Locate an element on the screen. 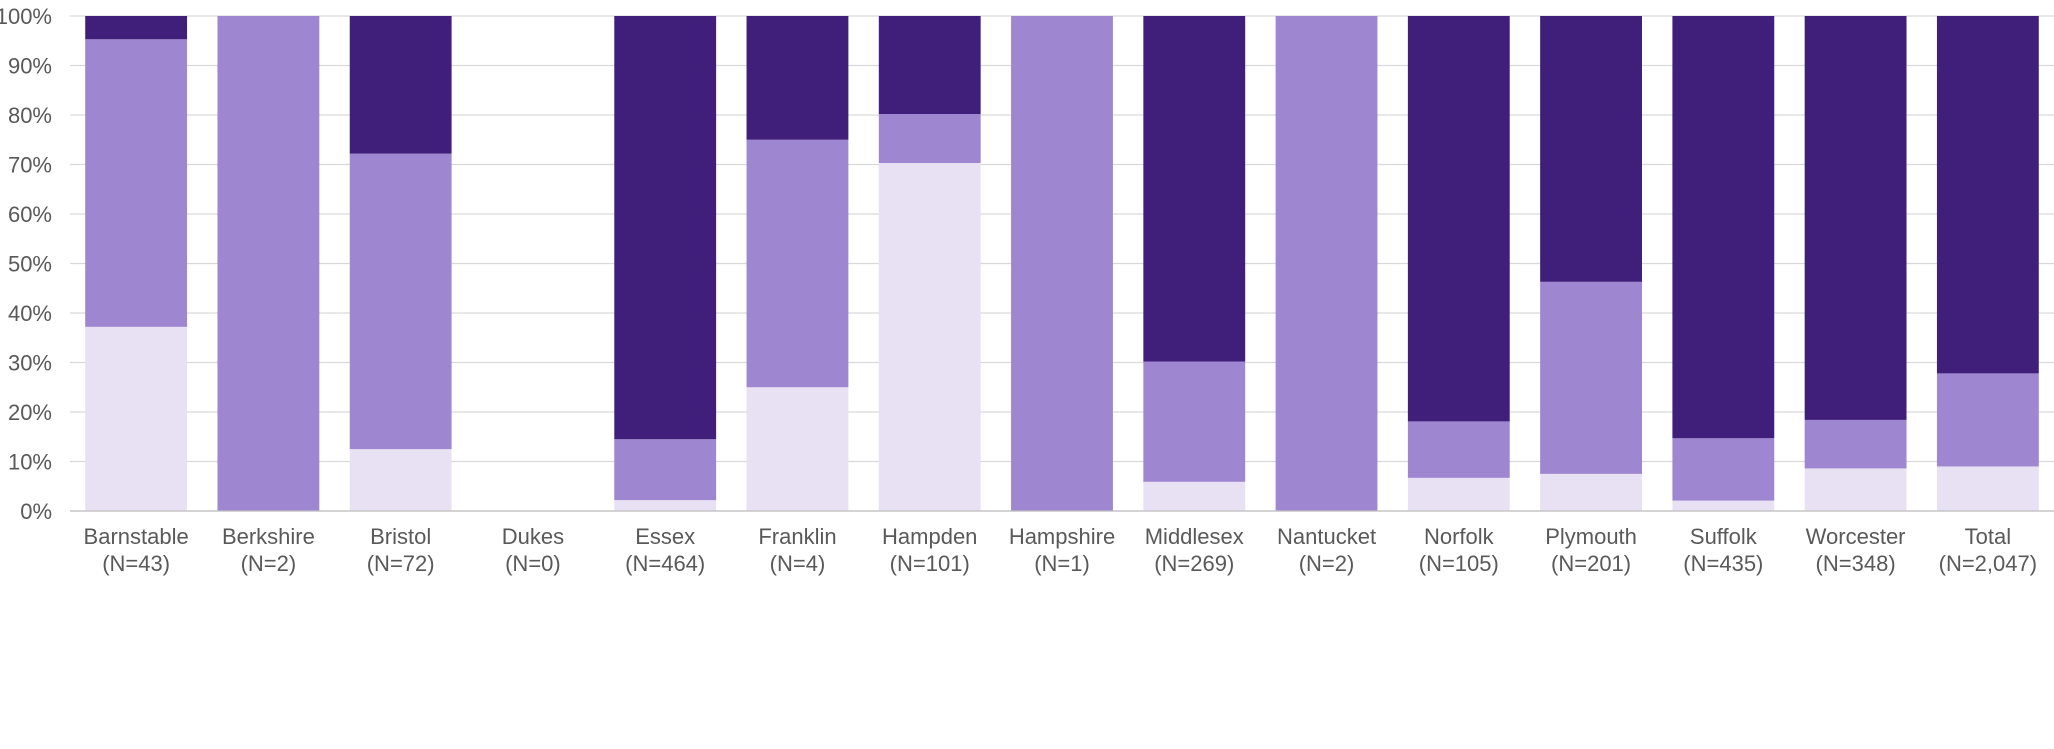  y-tick-label: 60% is located at coordinates (30, 214).